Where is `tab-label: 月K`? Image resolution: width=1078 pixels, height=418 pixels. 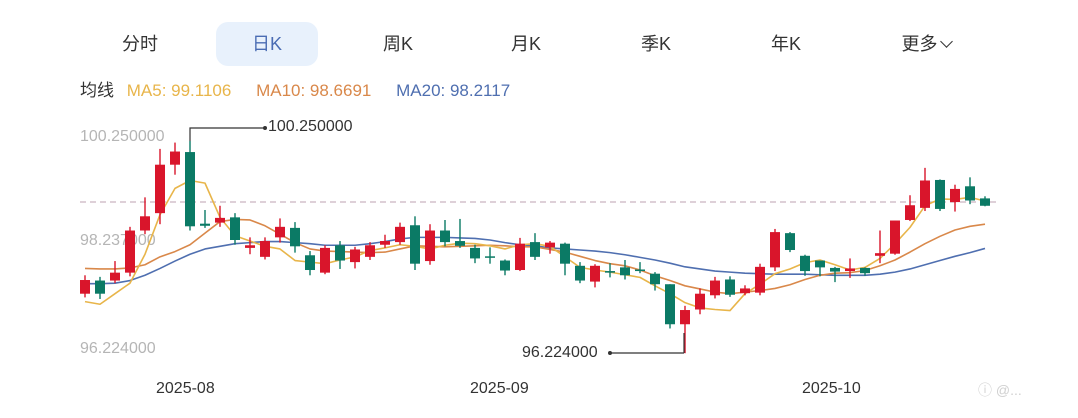
tab-label: 月K is located at coordinates (525, 44).